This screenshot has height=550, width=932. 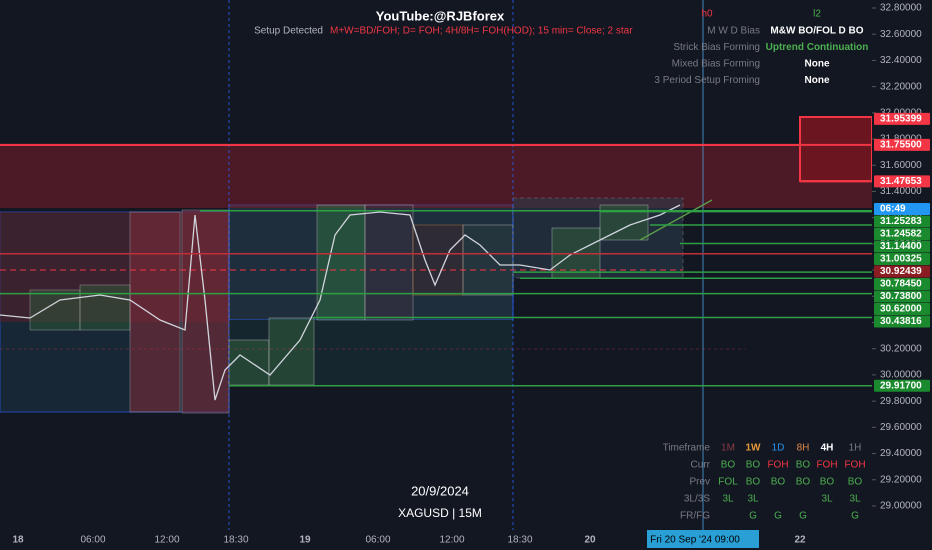 What do you see at coordinates (305, 540) in the screenshot?
I see `x-tick-label: 19` at bounding box center [305, 540].